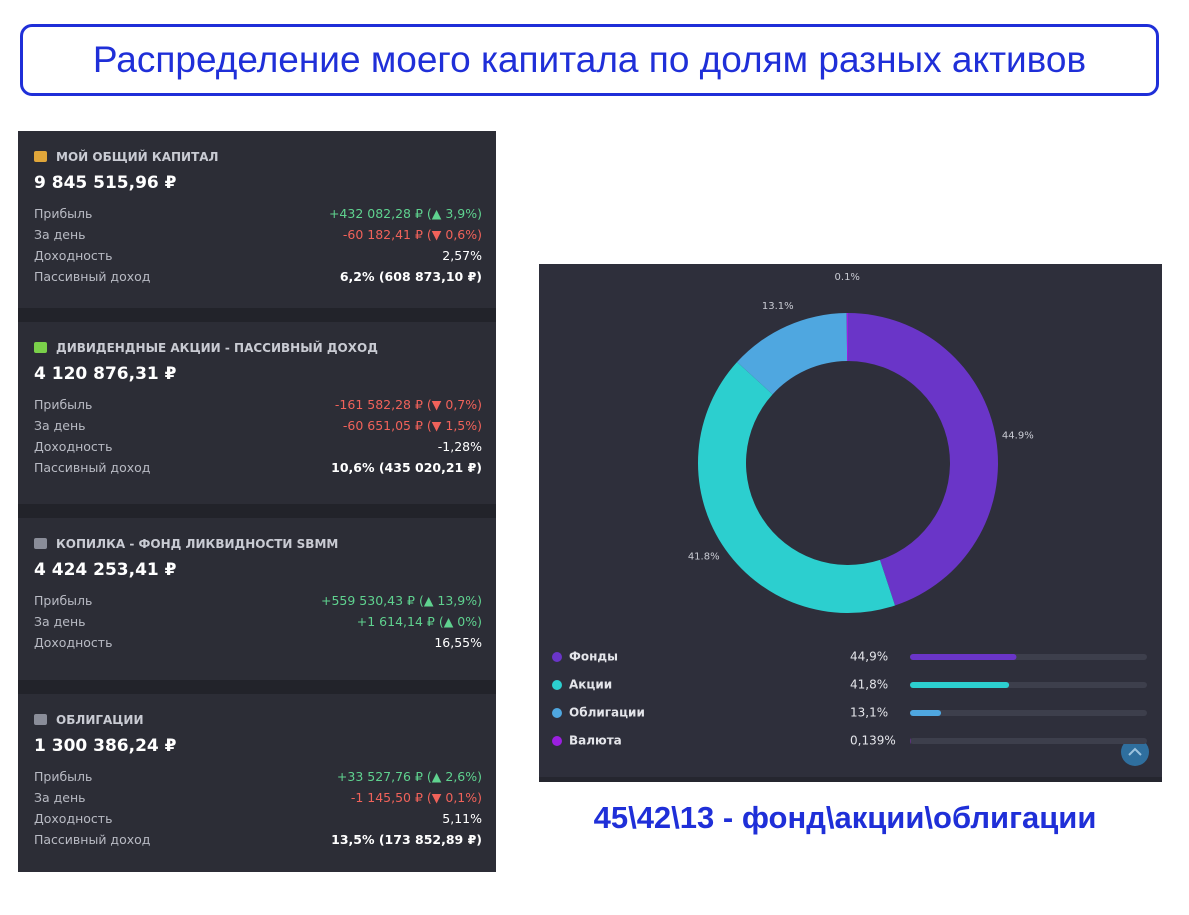 The width and height of the screenshot is (1189, 915). What do you see at coordinates (595, 741) in the screenshot?
I see `legend-label: Валюта` at bounding box center [595, 741].